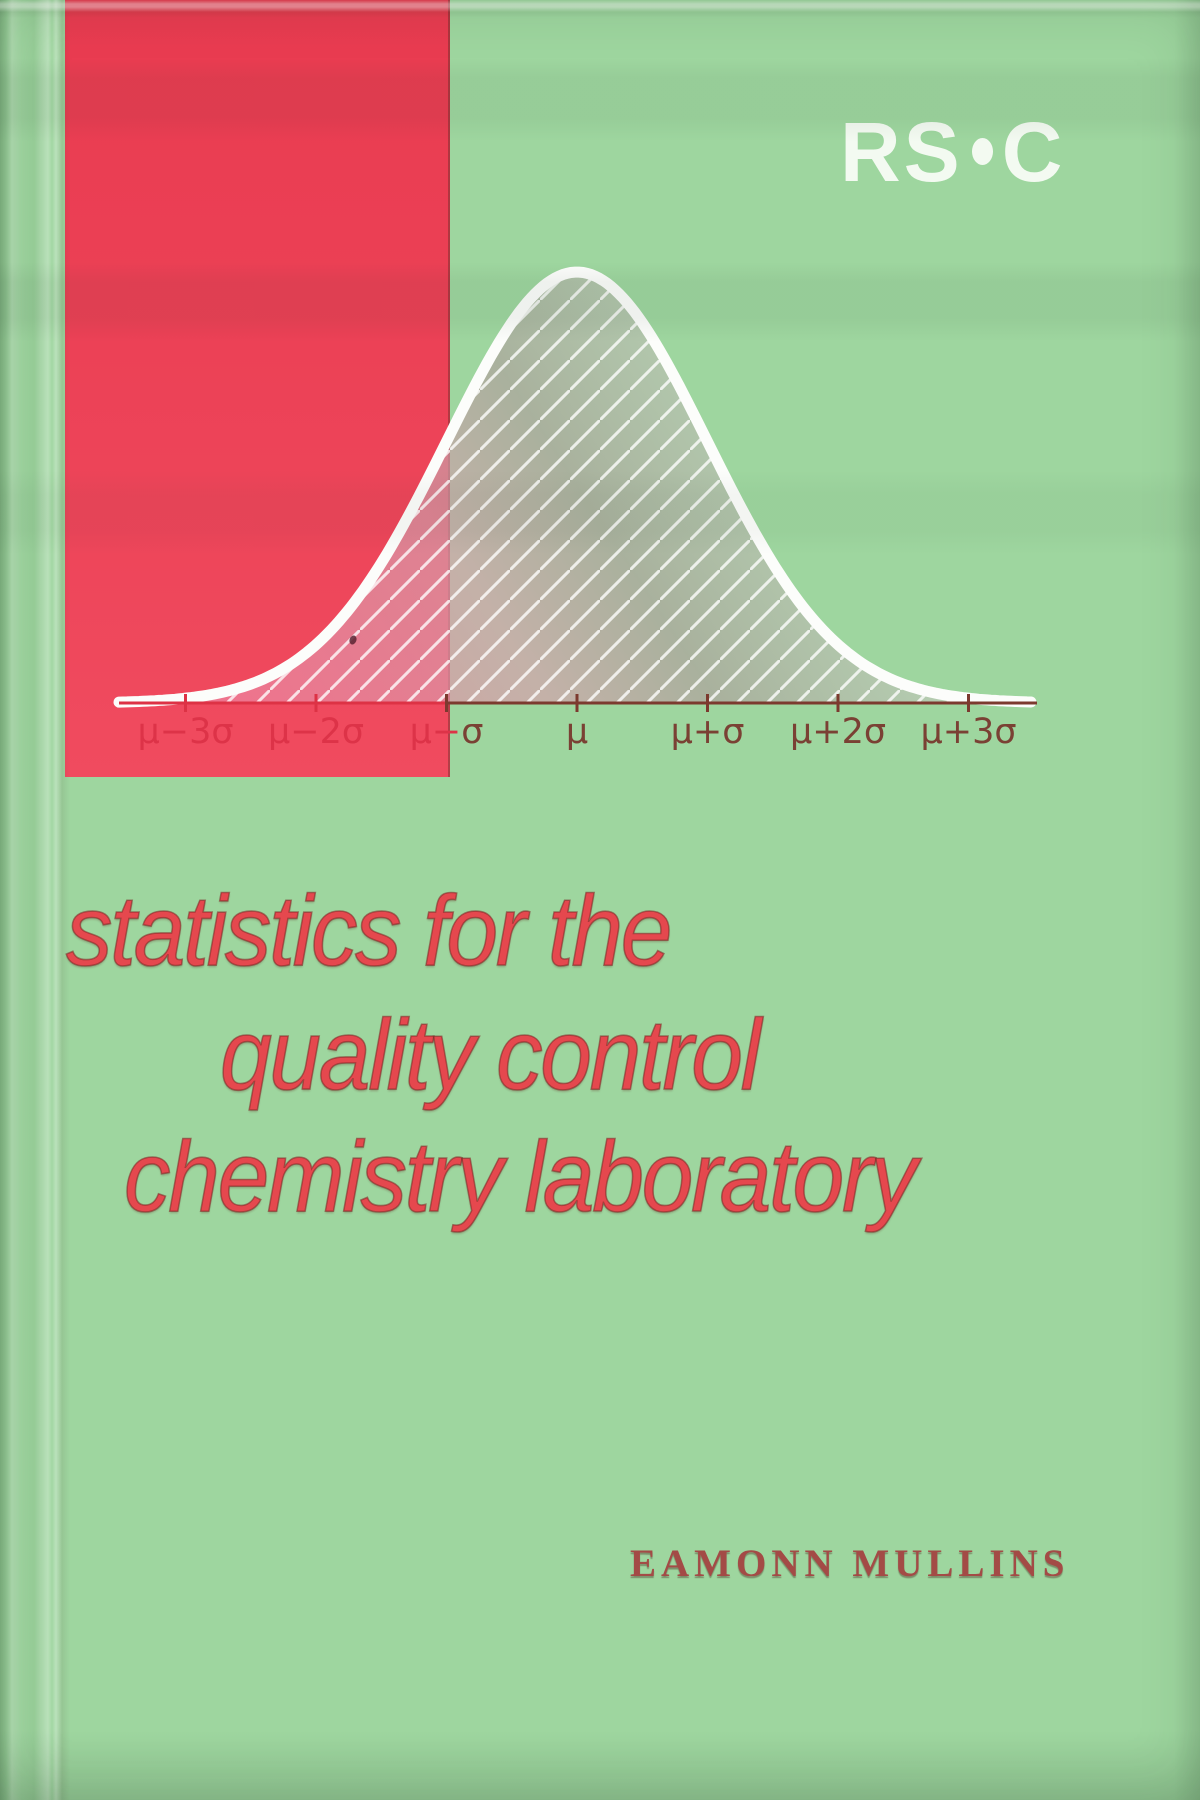  What do you see at coordinates (982, 152) in the screenshot?
I see `logo-dot-icon` at bounding box center [982, 152].